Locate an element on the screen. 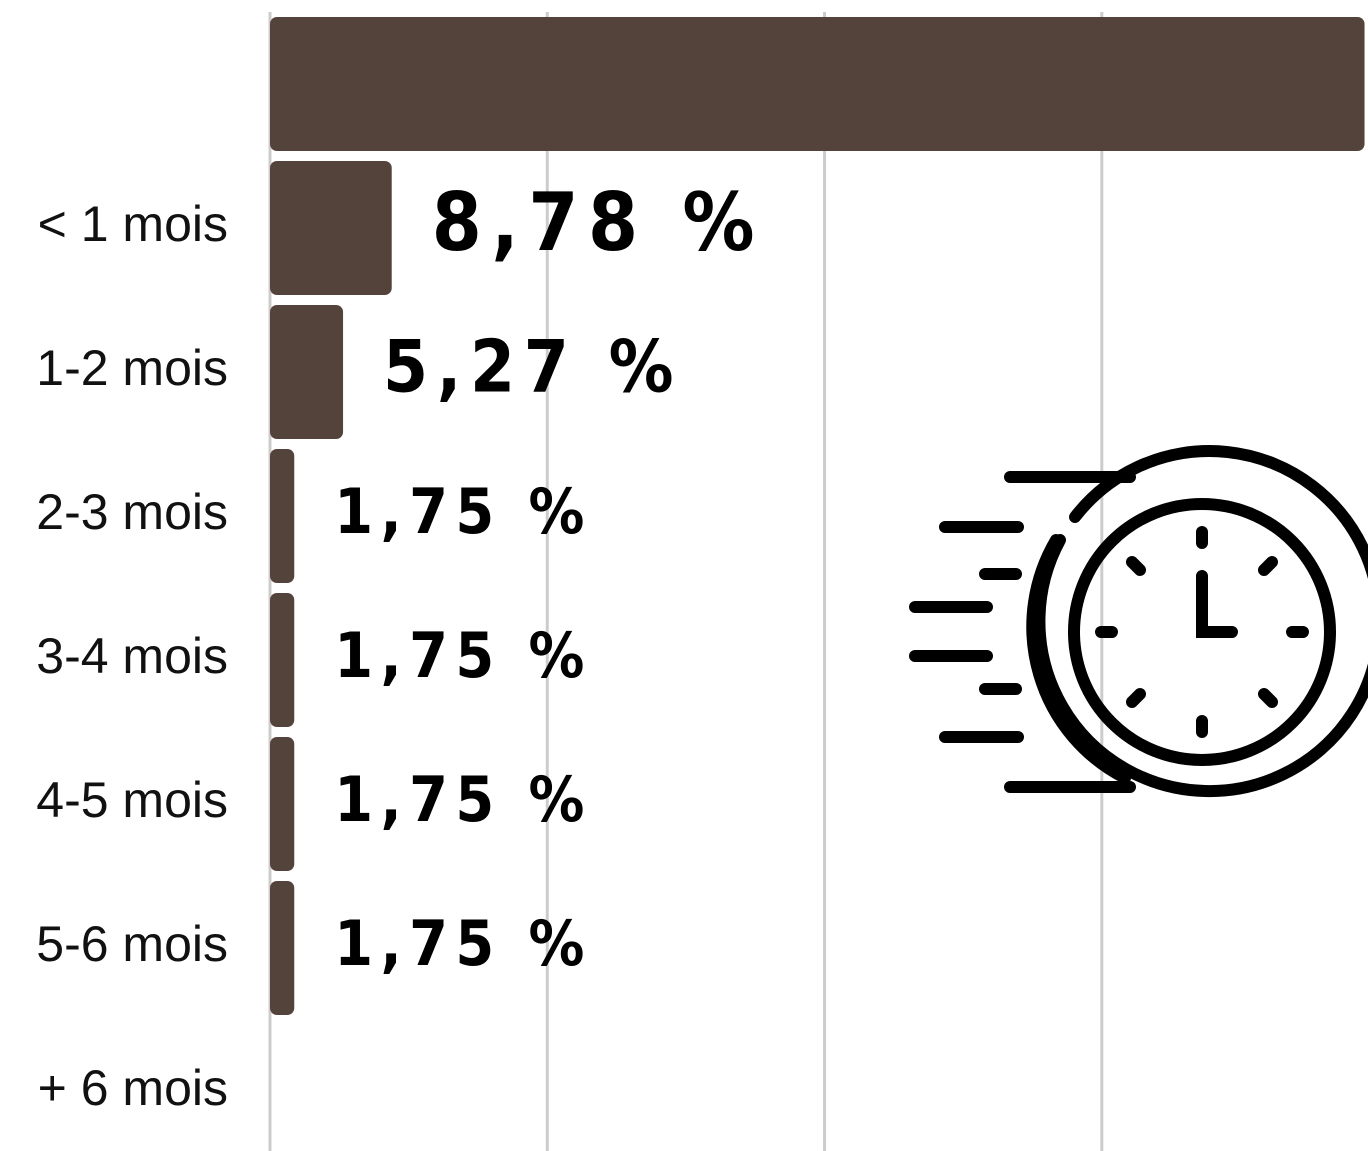 This screenshot has height=1151, width=1368. value-label: 8,78 % is located at coordinates (598, 222).